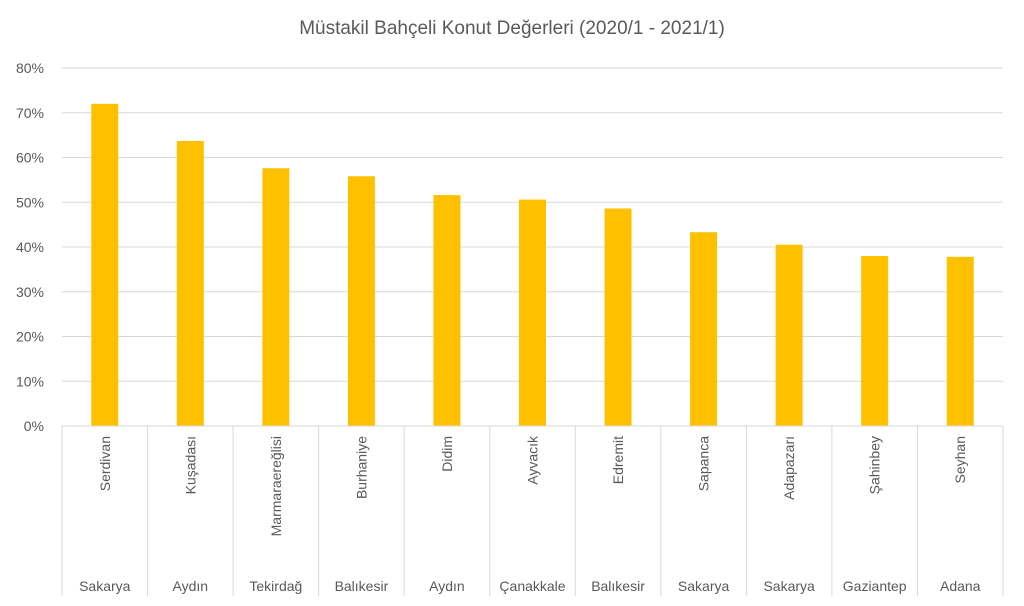 Image resolution: width=1024 pixels, height=606 pixels. Describe the element at coordinates (533, 460) in the screenshot. I see `category-label: Ayvacık` at that location.